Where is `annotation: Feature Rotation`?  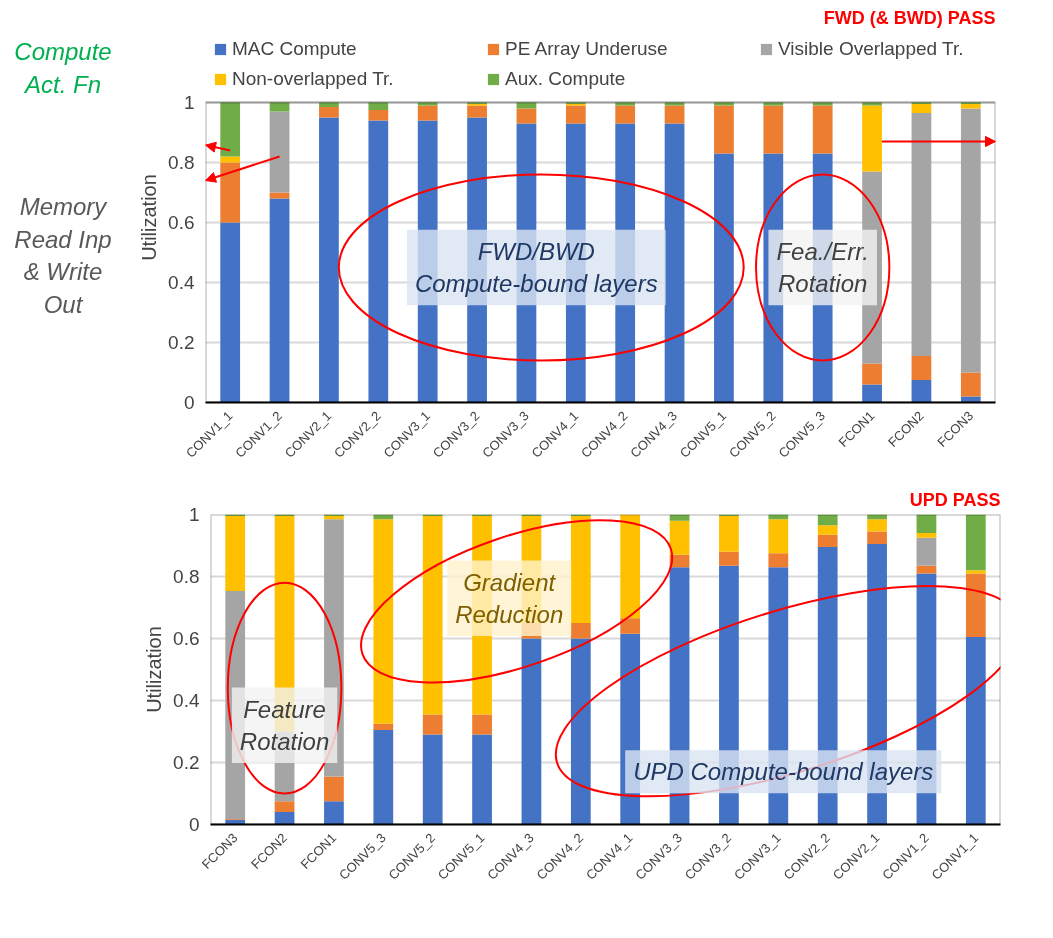 annotation: Feature Rotation is located at coordinates (284, 725).